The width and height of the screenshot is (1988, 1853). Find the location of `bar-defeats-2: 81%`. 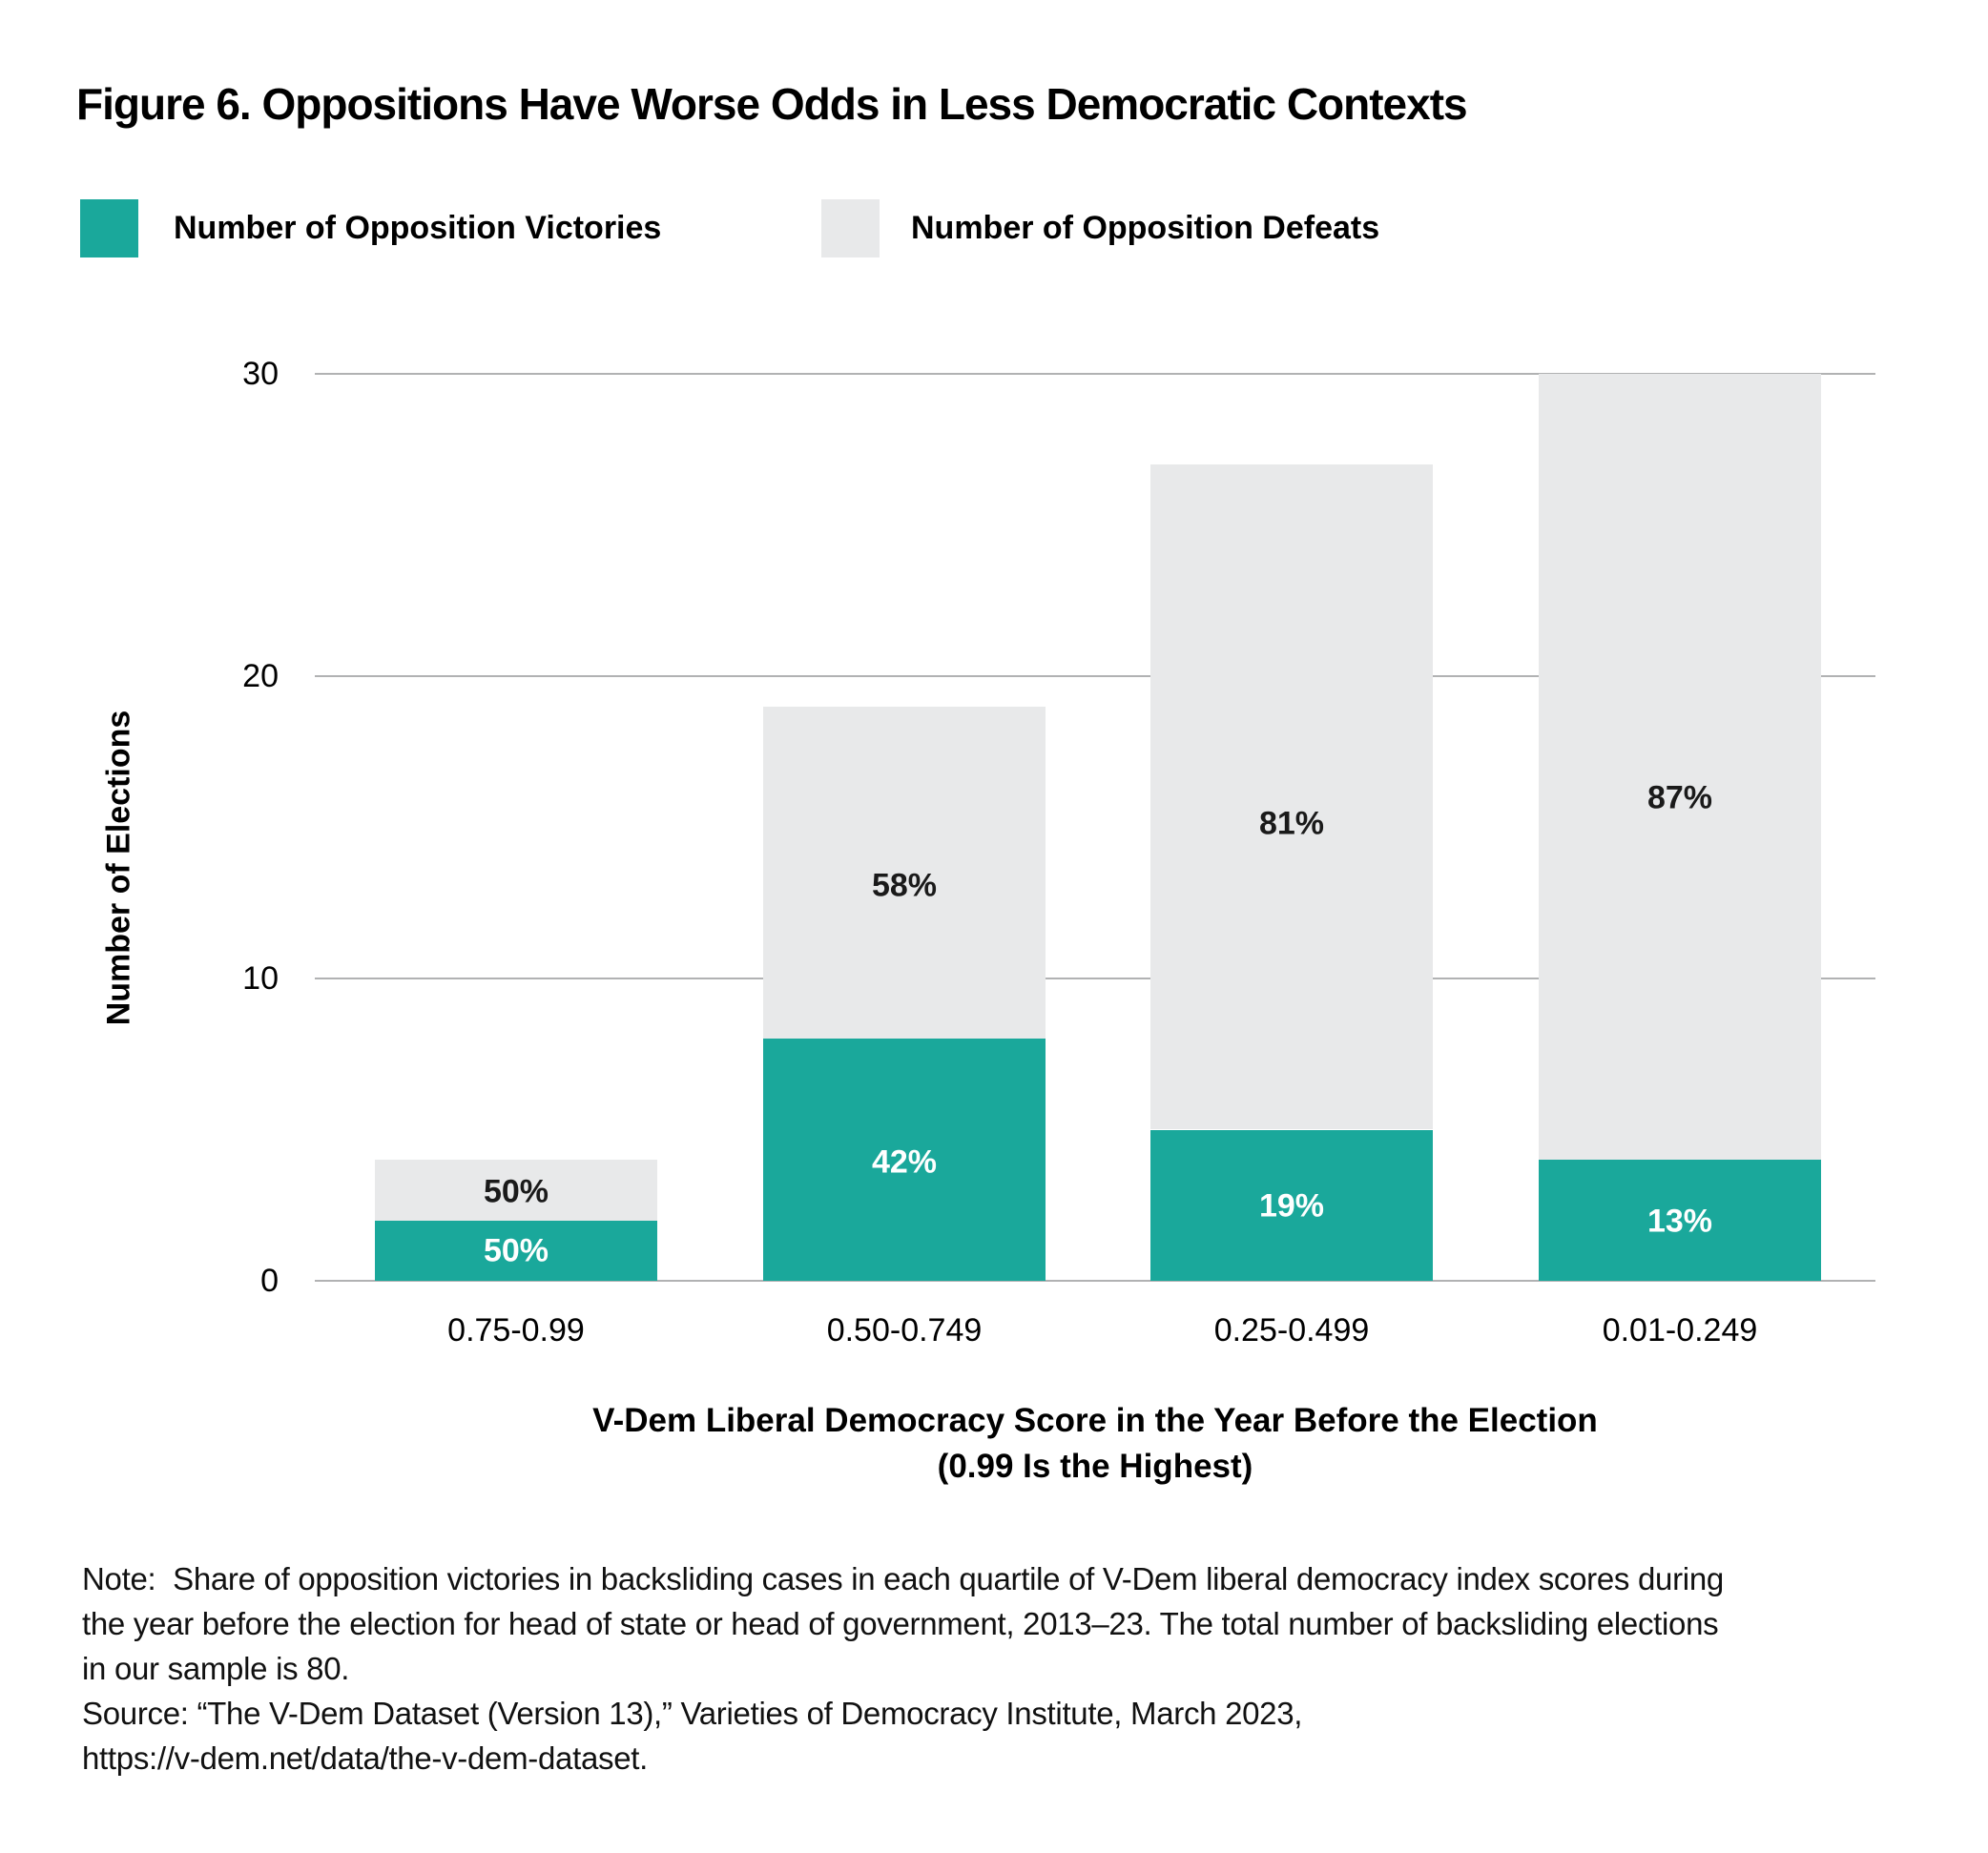

bar-defeats-2: 81% is located at coordinates (1291, 797).